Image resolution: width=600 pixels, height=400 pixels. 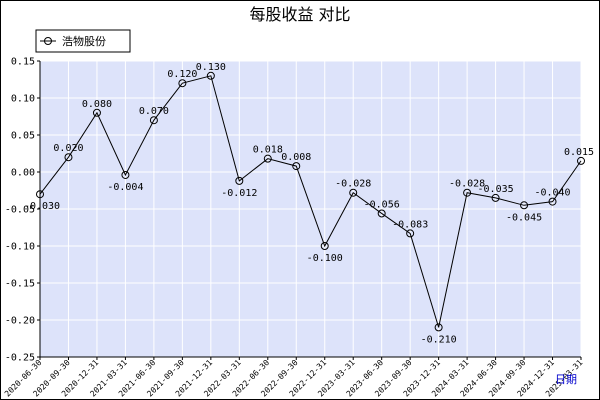 I want to click on data-label-10: -0.100, so click(x=325, y=258).